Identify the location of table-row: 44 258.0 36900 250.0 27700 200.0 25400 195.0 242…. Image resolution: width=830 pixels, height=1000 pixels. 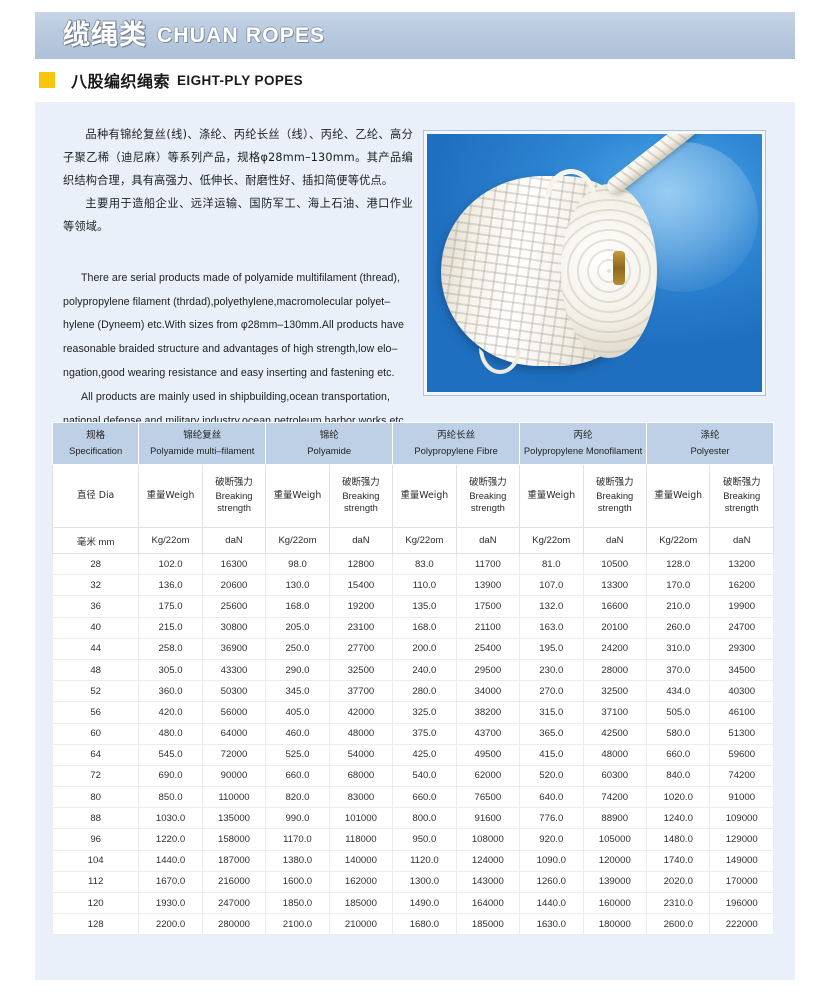
(412, 648).